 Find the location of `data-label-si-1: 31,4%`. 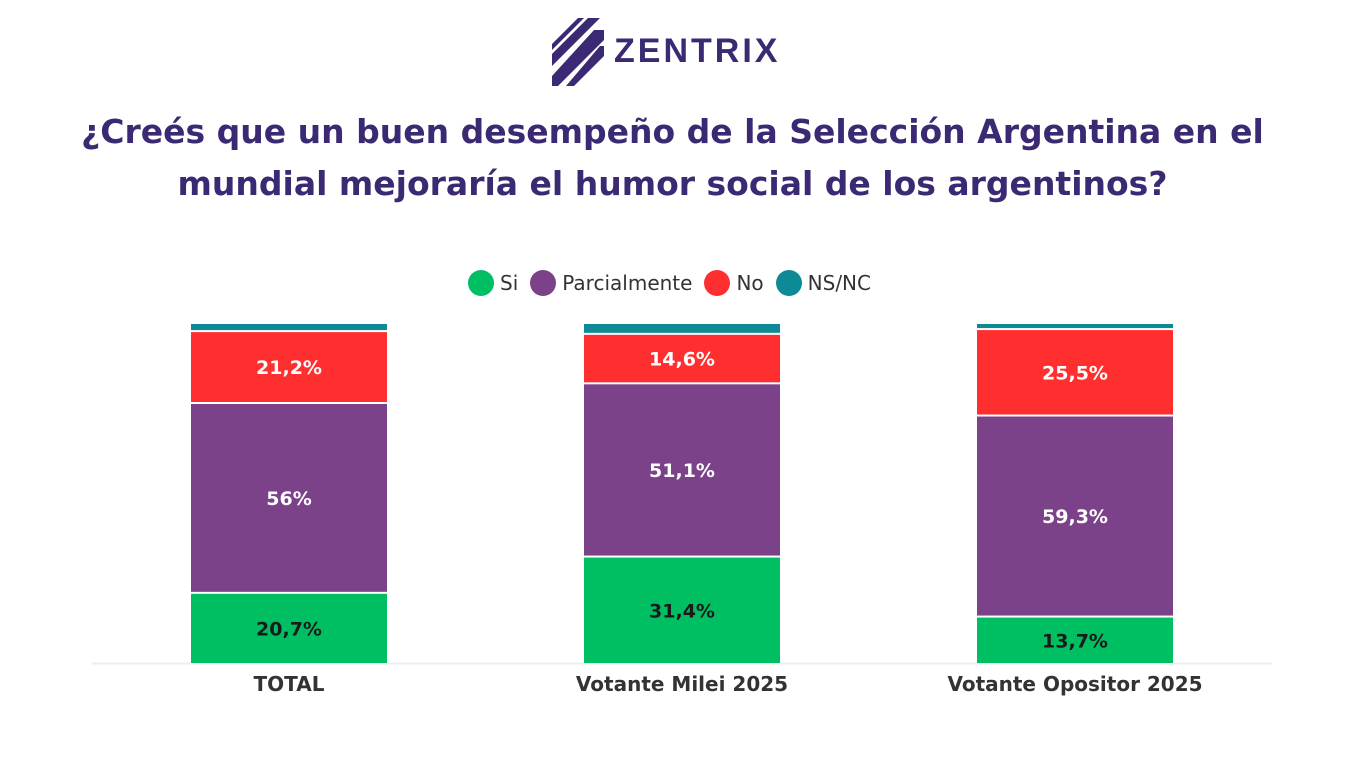

data-label-si-1: 31,4% is located at coordinates (682, 611).